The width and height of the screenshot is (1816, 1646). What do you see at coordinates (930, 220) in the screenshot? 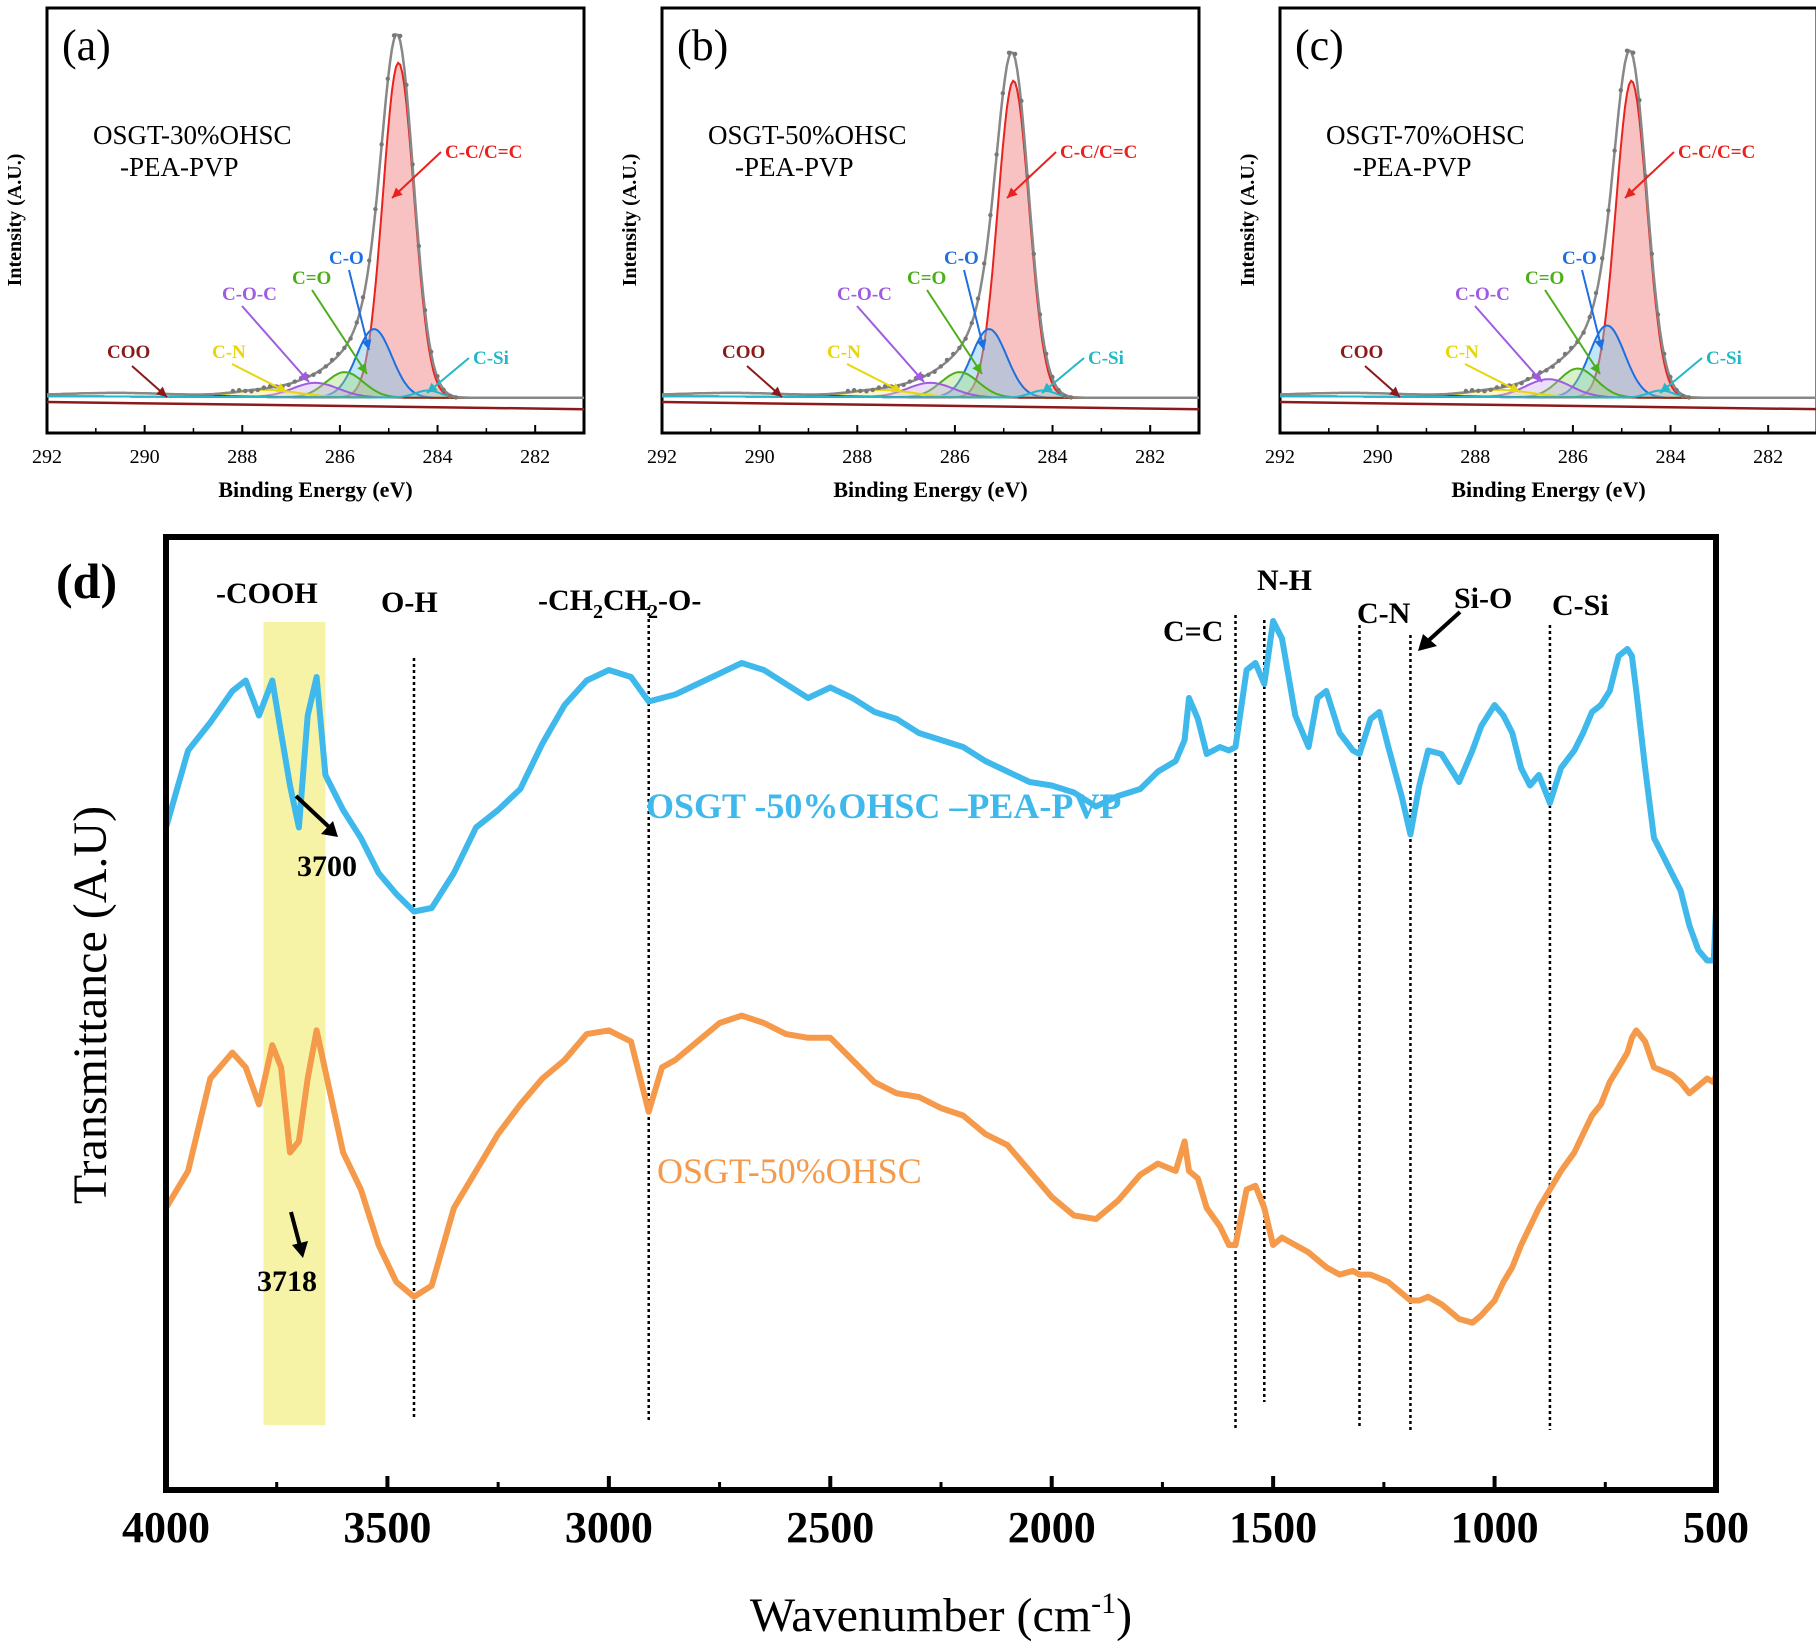
I see `xps-frame` at bounding box center [930, 220].